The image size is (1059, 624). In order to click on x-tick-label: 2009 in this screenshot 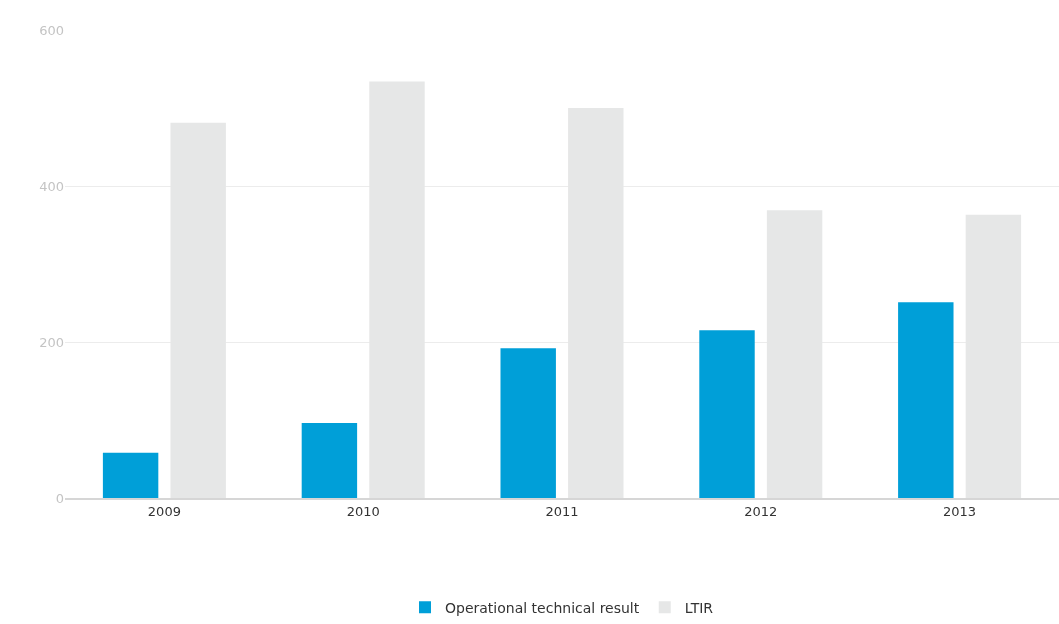, I will do `click(164, 511)`.